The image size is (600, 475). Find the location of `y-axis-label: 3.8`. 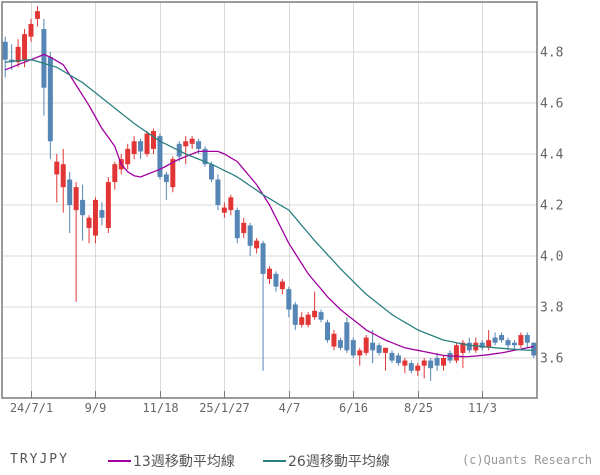

y-axis-label: 3.8 is located at coordinates (551, 308).